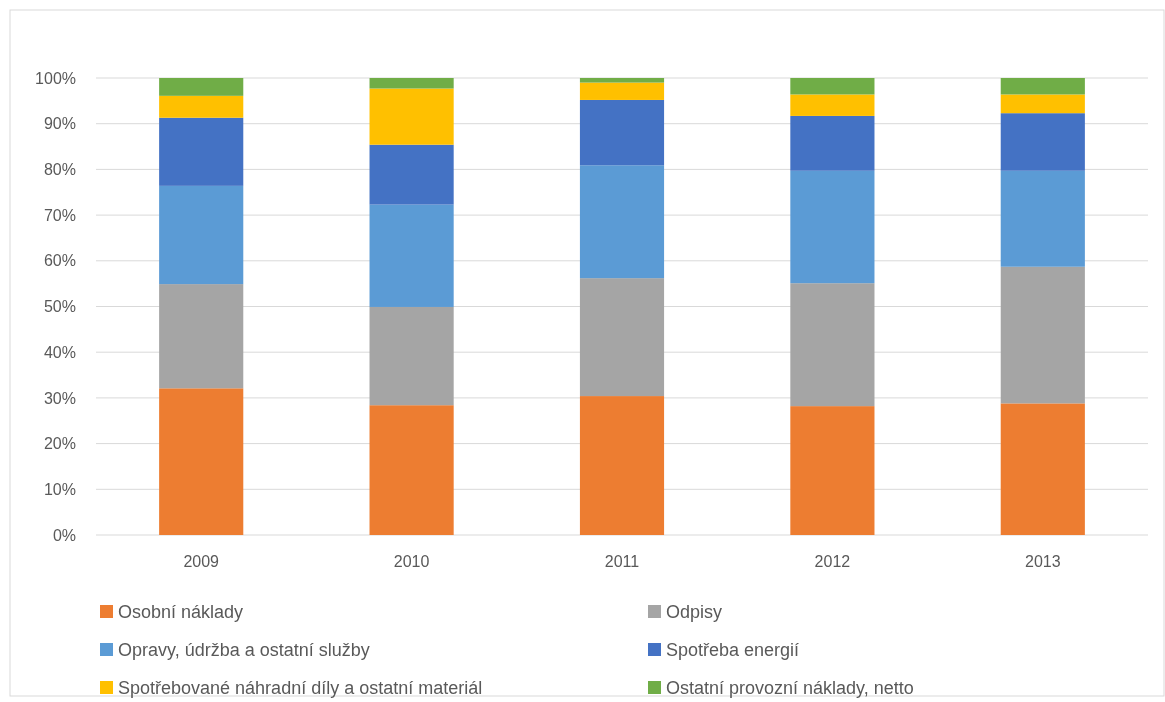 Image resolution: width=1165 pixels, height=702 pixels. Describe the element at coordinates (59, 398) in the screenshot. I see `y-tick-label: 30%` at that location.